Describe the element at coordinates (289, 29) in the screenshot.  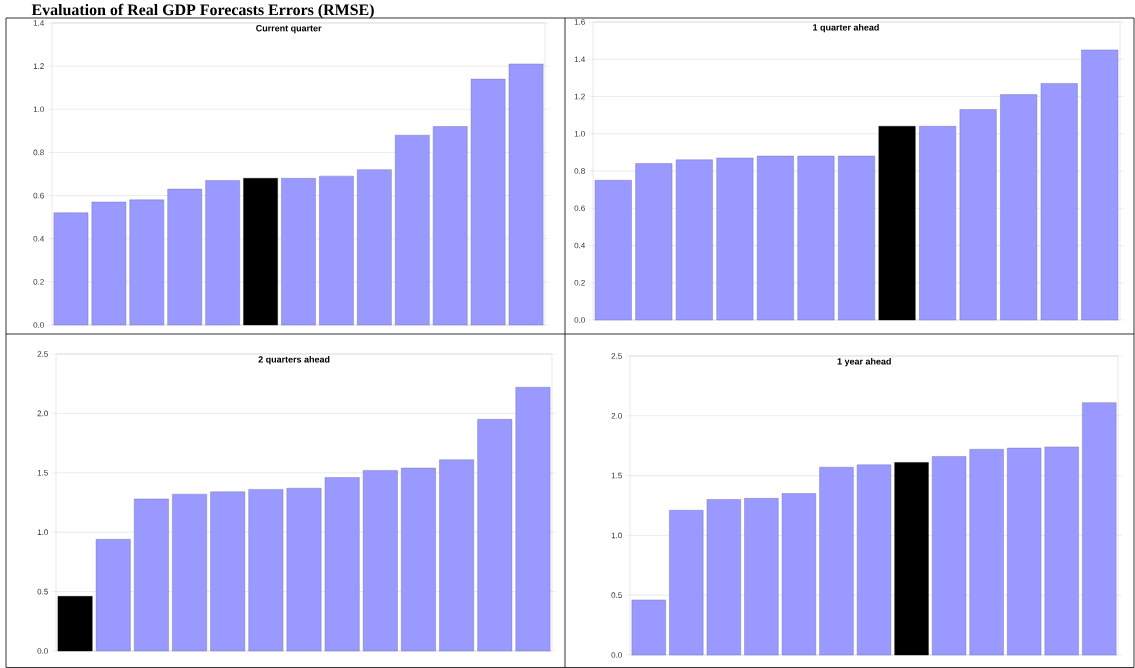
I see `chart-title: Current quarter` at that location.